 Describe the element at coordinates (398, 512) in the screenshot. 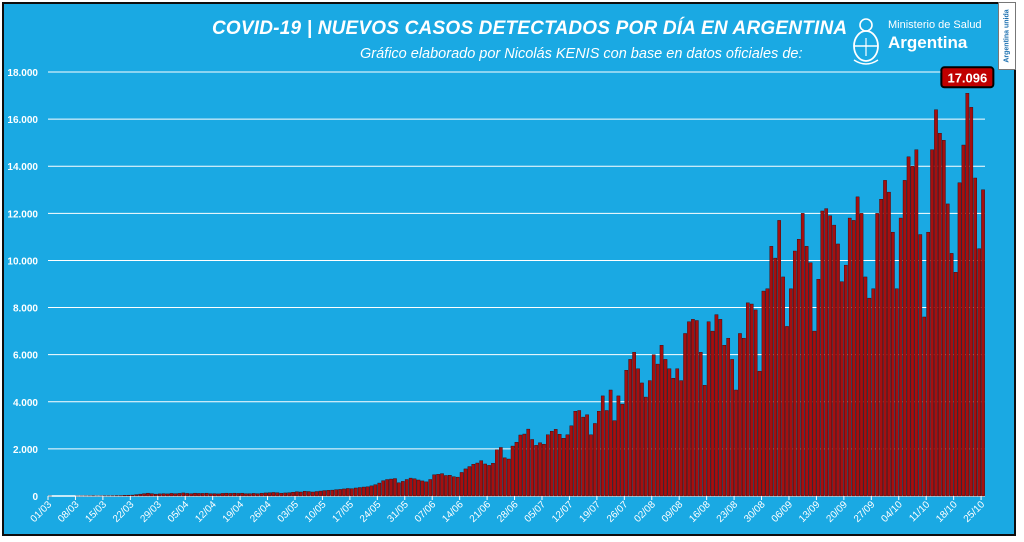

I see `x-tick-label: 31/05` at that location.